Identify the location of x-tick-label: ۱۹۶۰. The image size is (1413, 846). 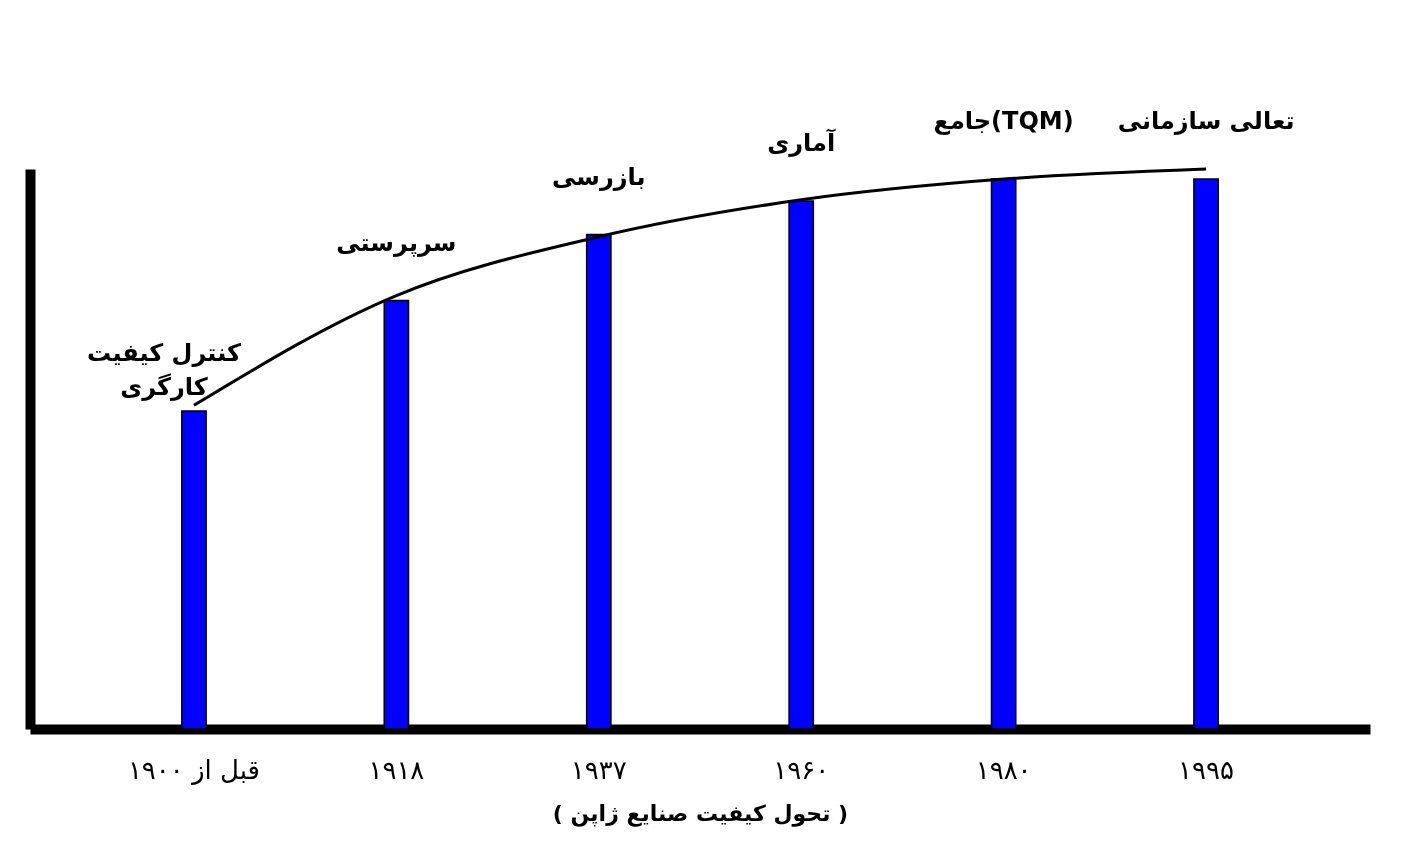
(801, 769).